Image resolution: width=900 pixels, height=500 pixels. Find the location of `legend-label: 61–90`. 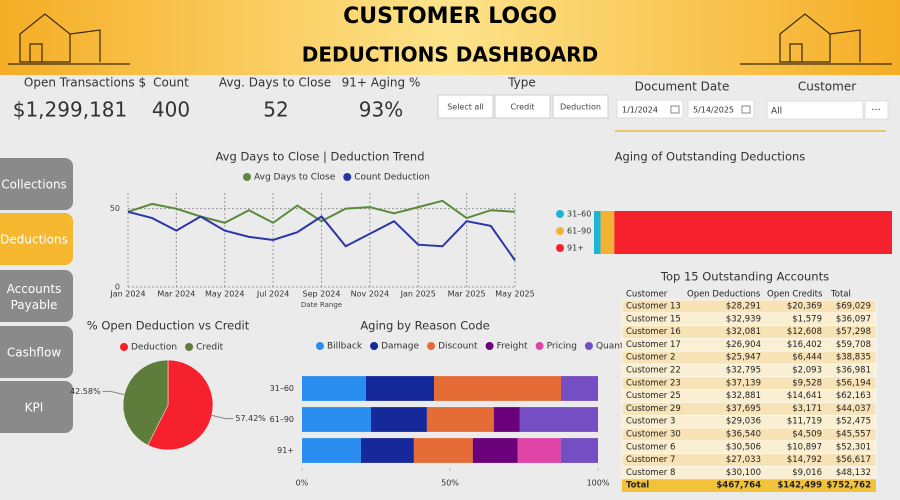

legend-label: 61–90 is located at coordinates (579, 231).